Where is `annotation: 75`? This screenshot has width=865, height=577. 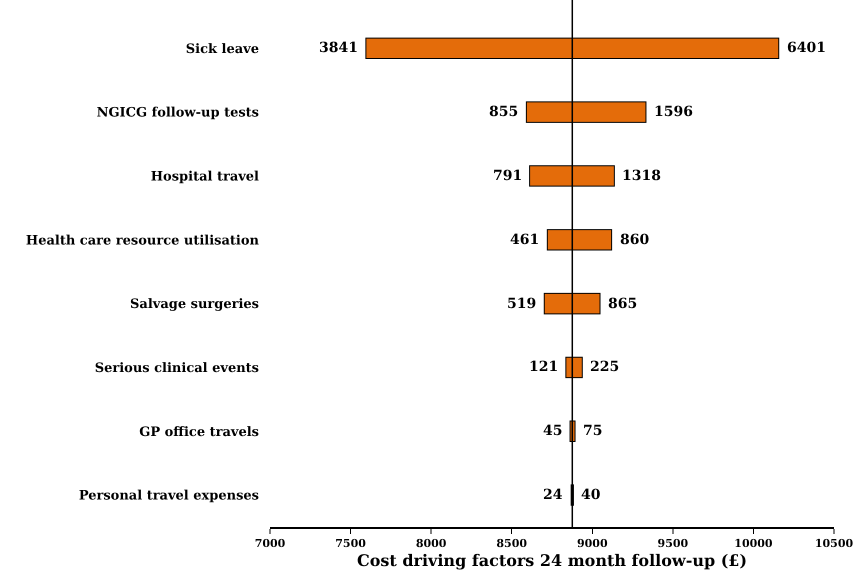
annotation: 75 is located at coordinates (592, 431).